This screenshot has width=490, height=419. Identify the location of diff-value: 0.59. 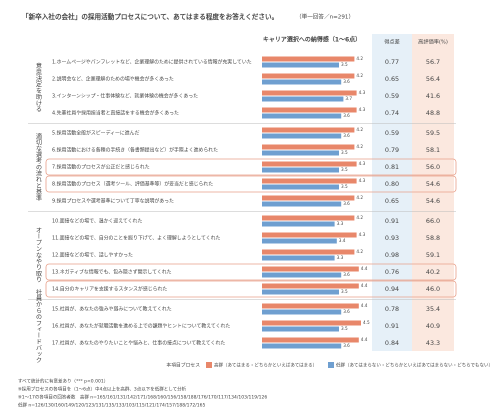
(392, 133).